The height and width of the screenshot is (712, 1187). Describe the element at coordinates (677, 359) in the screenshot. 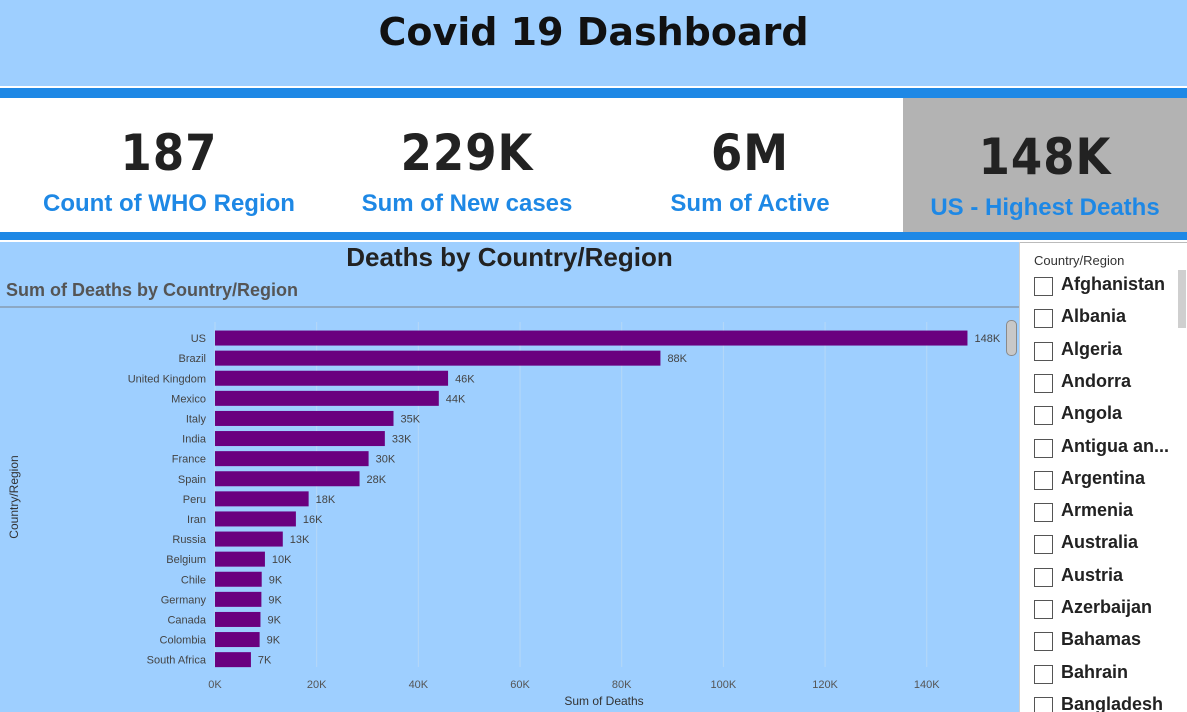

I see `data-label: 88K` at that location.